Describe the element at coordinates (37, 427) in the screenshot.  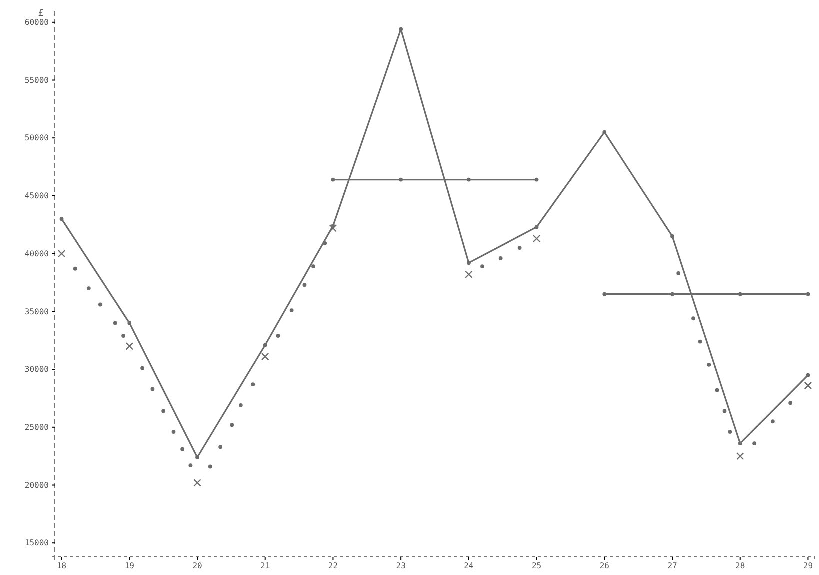
I see `y-tick-label: 25000` at that location.